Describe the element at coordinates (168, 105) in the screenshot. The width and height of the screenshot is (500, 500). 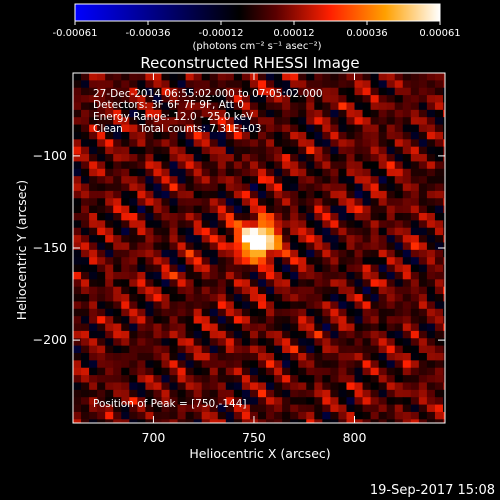
I see `annotation-detectors: Detectors: 3F 6F 7F 9F, Att 0` at that location.